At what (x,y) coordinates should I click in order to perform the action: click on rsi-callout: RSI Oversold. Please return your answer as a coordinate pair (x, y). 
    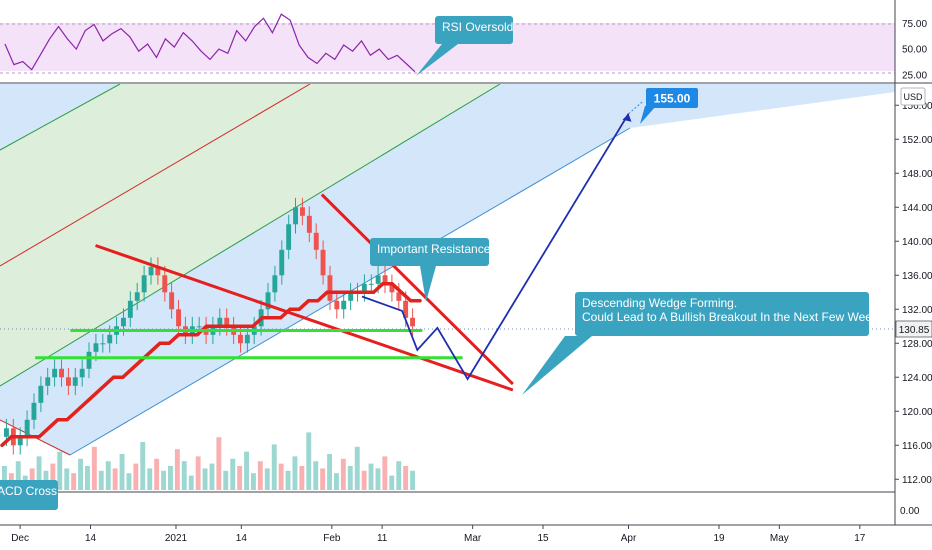
    Looking at the image, I should click on (464, 46).